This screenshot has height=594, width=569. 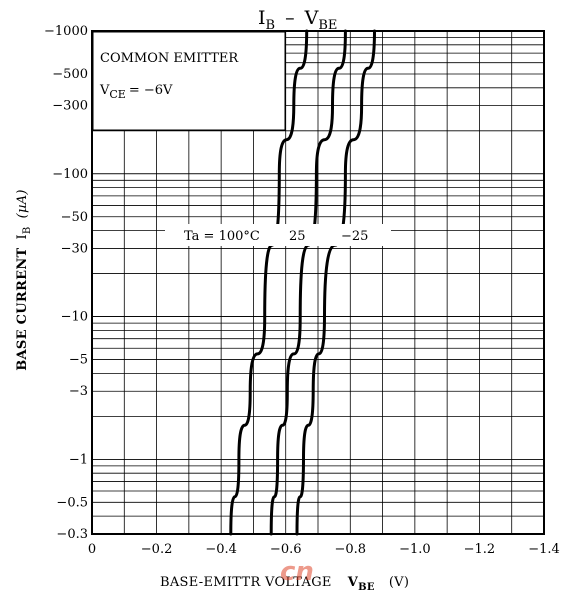 I want to click on series-label-minus25: −25, so click(x=354, y=236).